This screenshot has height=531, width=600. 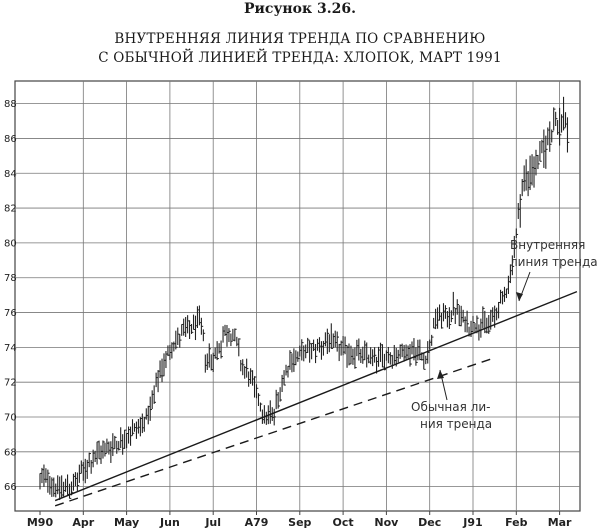 I want to click on y-tick-label: 72, so click(x=10, y=383).